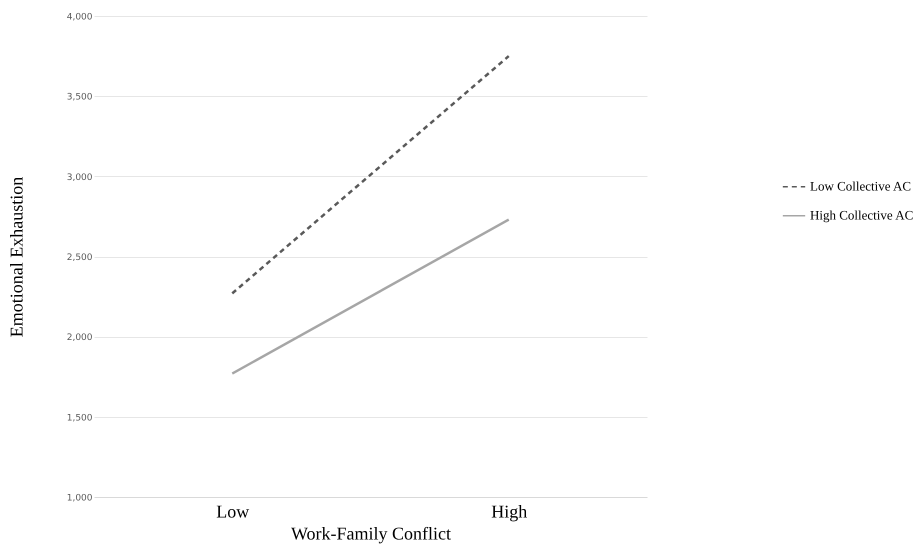  What do you see at coordinates (861, 186) in the screenshot?
I see `legend-label: Low Collective AC` at bounding box center [861, 186].